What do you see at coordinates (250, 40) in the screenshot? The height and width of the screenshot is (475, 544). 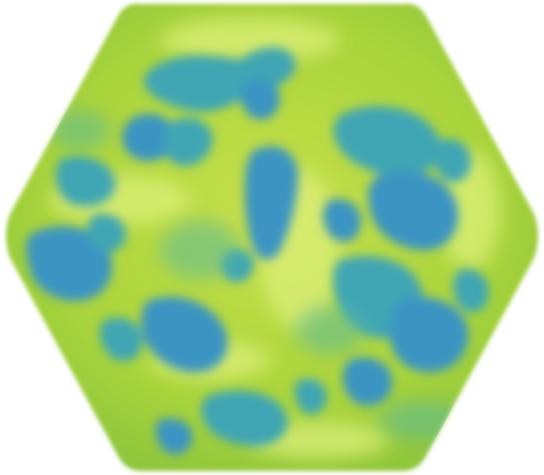 I see `highlight-swirl` at bounding box center [250, 40].